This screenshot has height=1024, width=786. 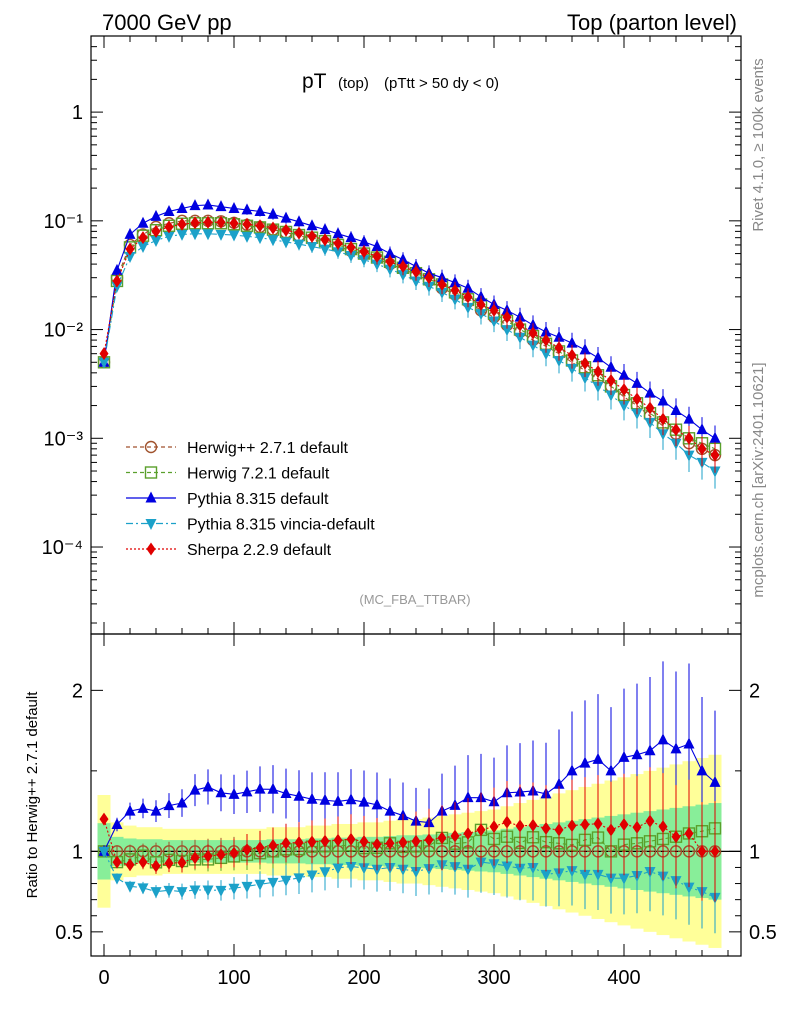 What do you see at coordinates (754, 852) in the screenshot?
I see `ratio-ytick-label-right: 1` at bounding box center [754, 852].